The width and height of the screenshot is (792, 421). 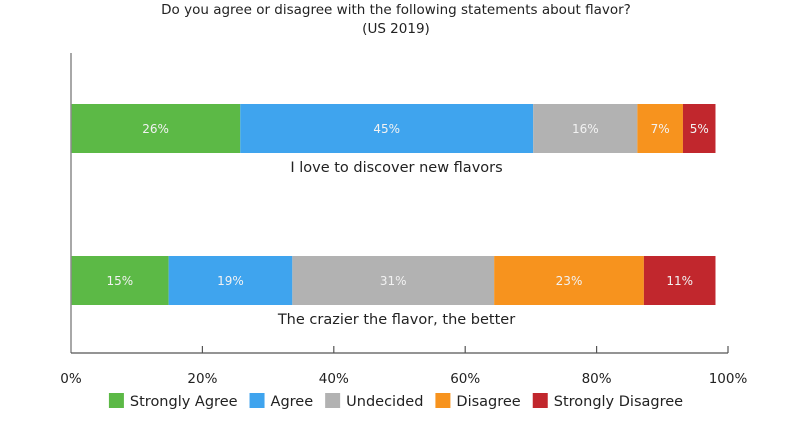 What do you see at coordinates (396, 168) in the screenshot?
I see `category-label: I love to discover new flavors` at bounding box center [396, 168].